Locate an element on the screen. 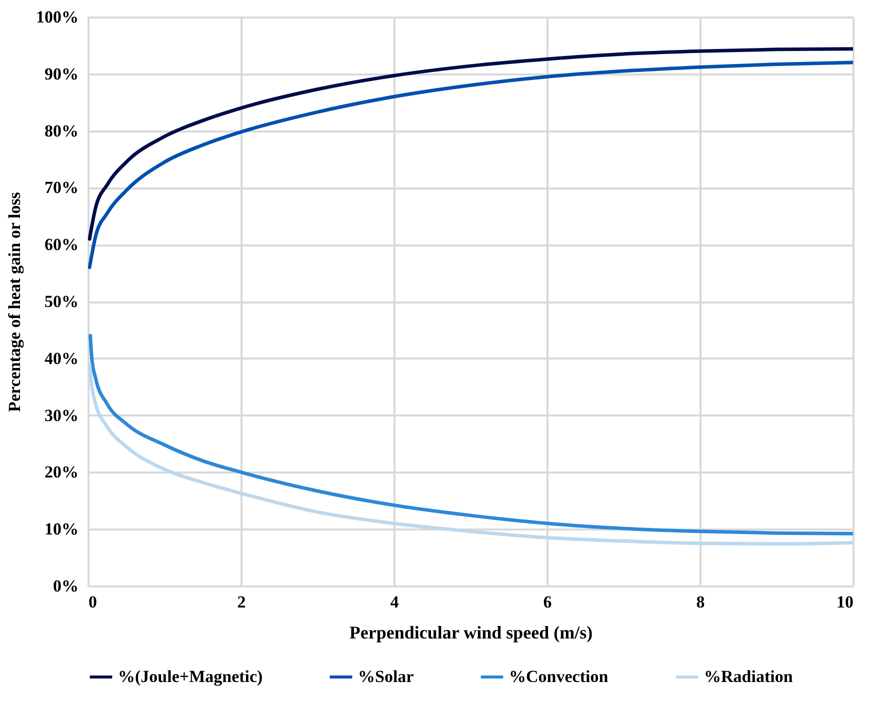 This screenshot has height=702, width=877. legend-label: %Solar is located at coordinates (386, 676).